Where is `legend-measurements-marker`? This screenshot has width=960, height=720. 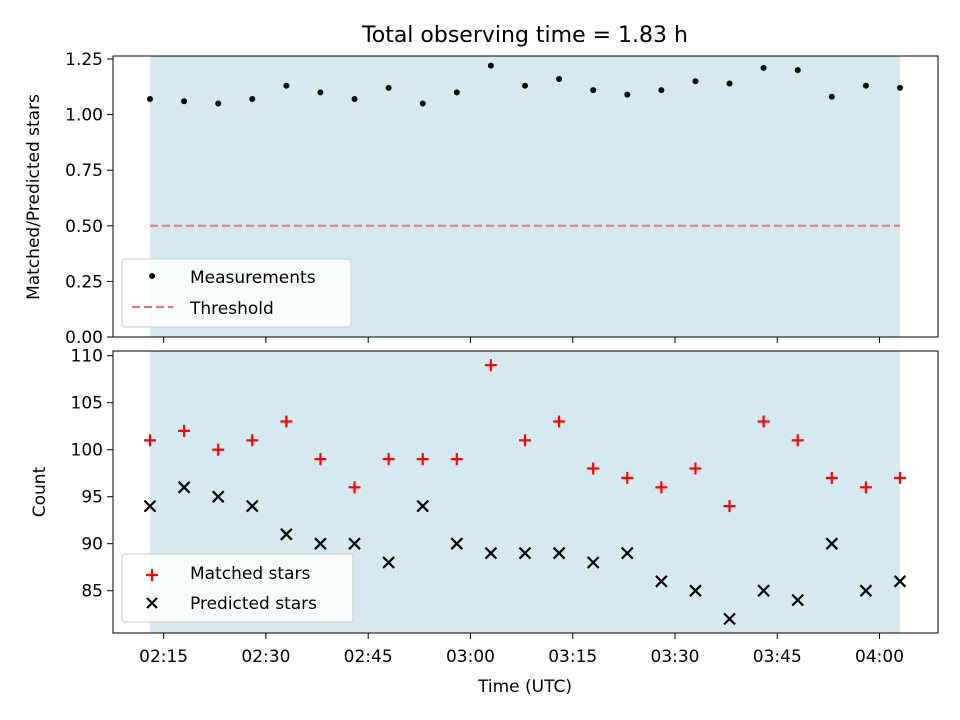 legend-measurements-marker is located at coordinates (152, 276).